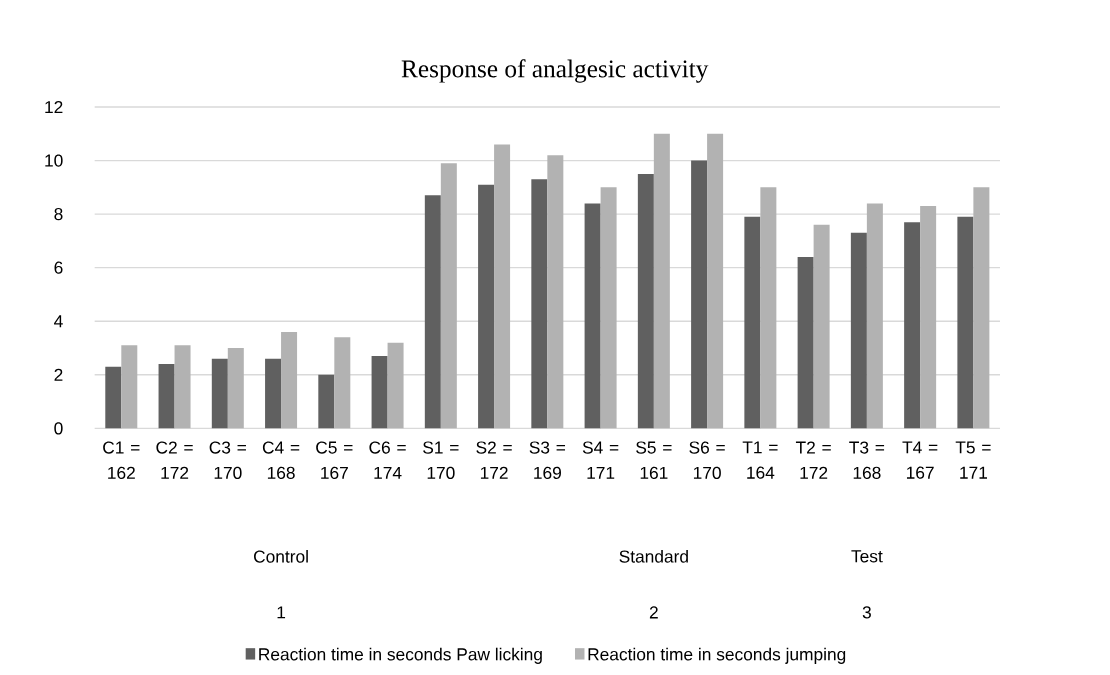 The width and height of the screenshot is (1110, 675). What do you see at coordinates (387, 460) in the screenshot?
I see `x-tick-label: C6 = 174` at bounding box center [387, 460].